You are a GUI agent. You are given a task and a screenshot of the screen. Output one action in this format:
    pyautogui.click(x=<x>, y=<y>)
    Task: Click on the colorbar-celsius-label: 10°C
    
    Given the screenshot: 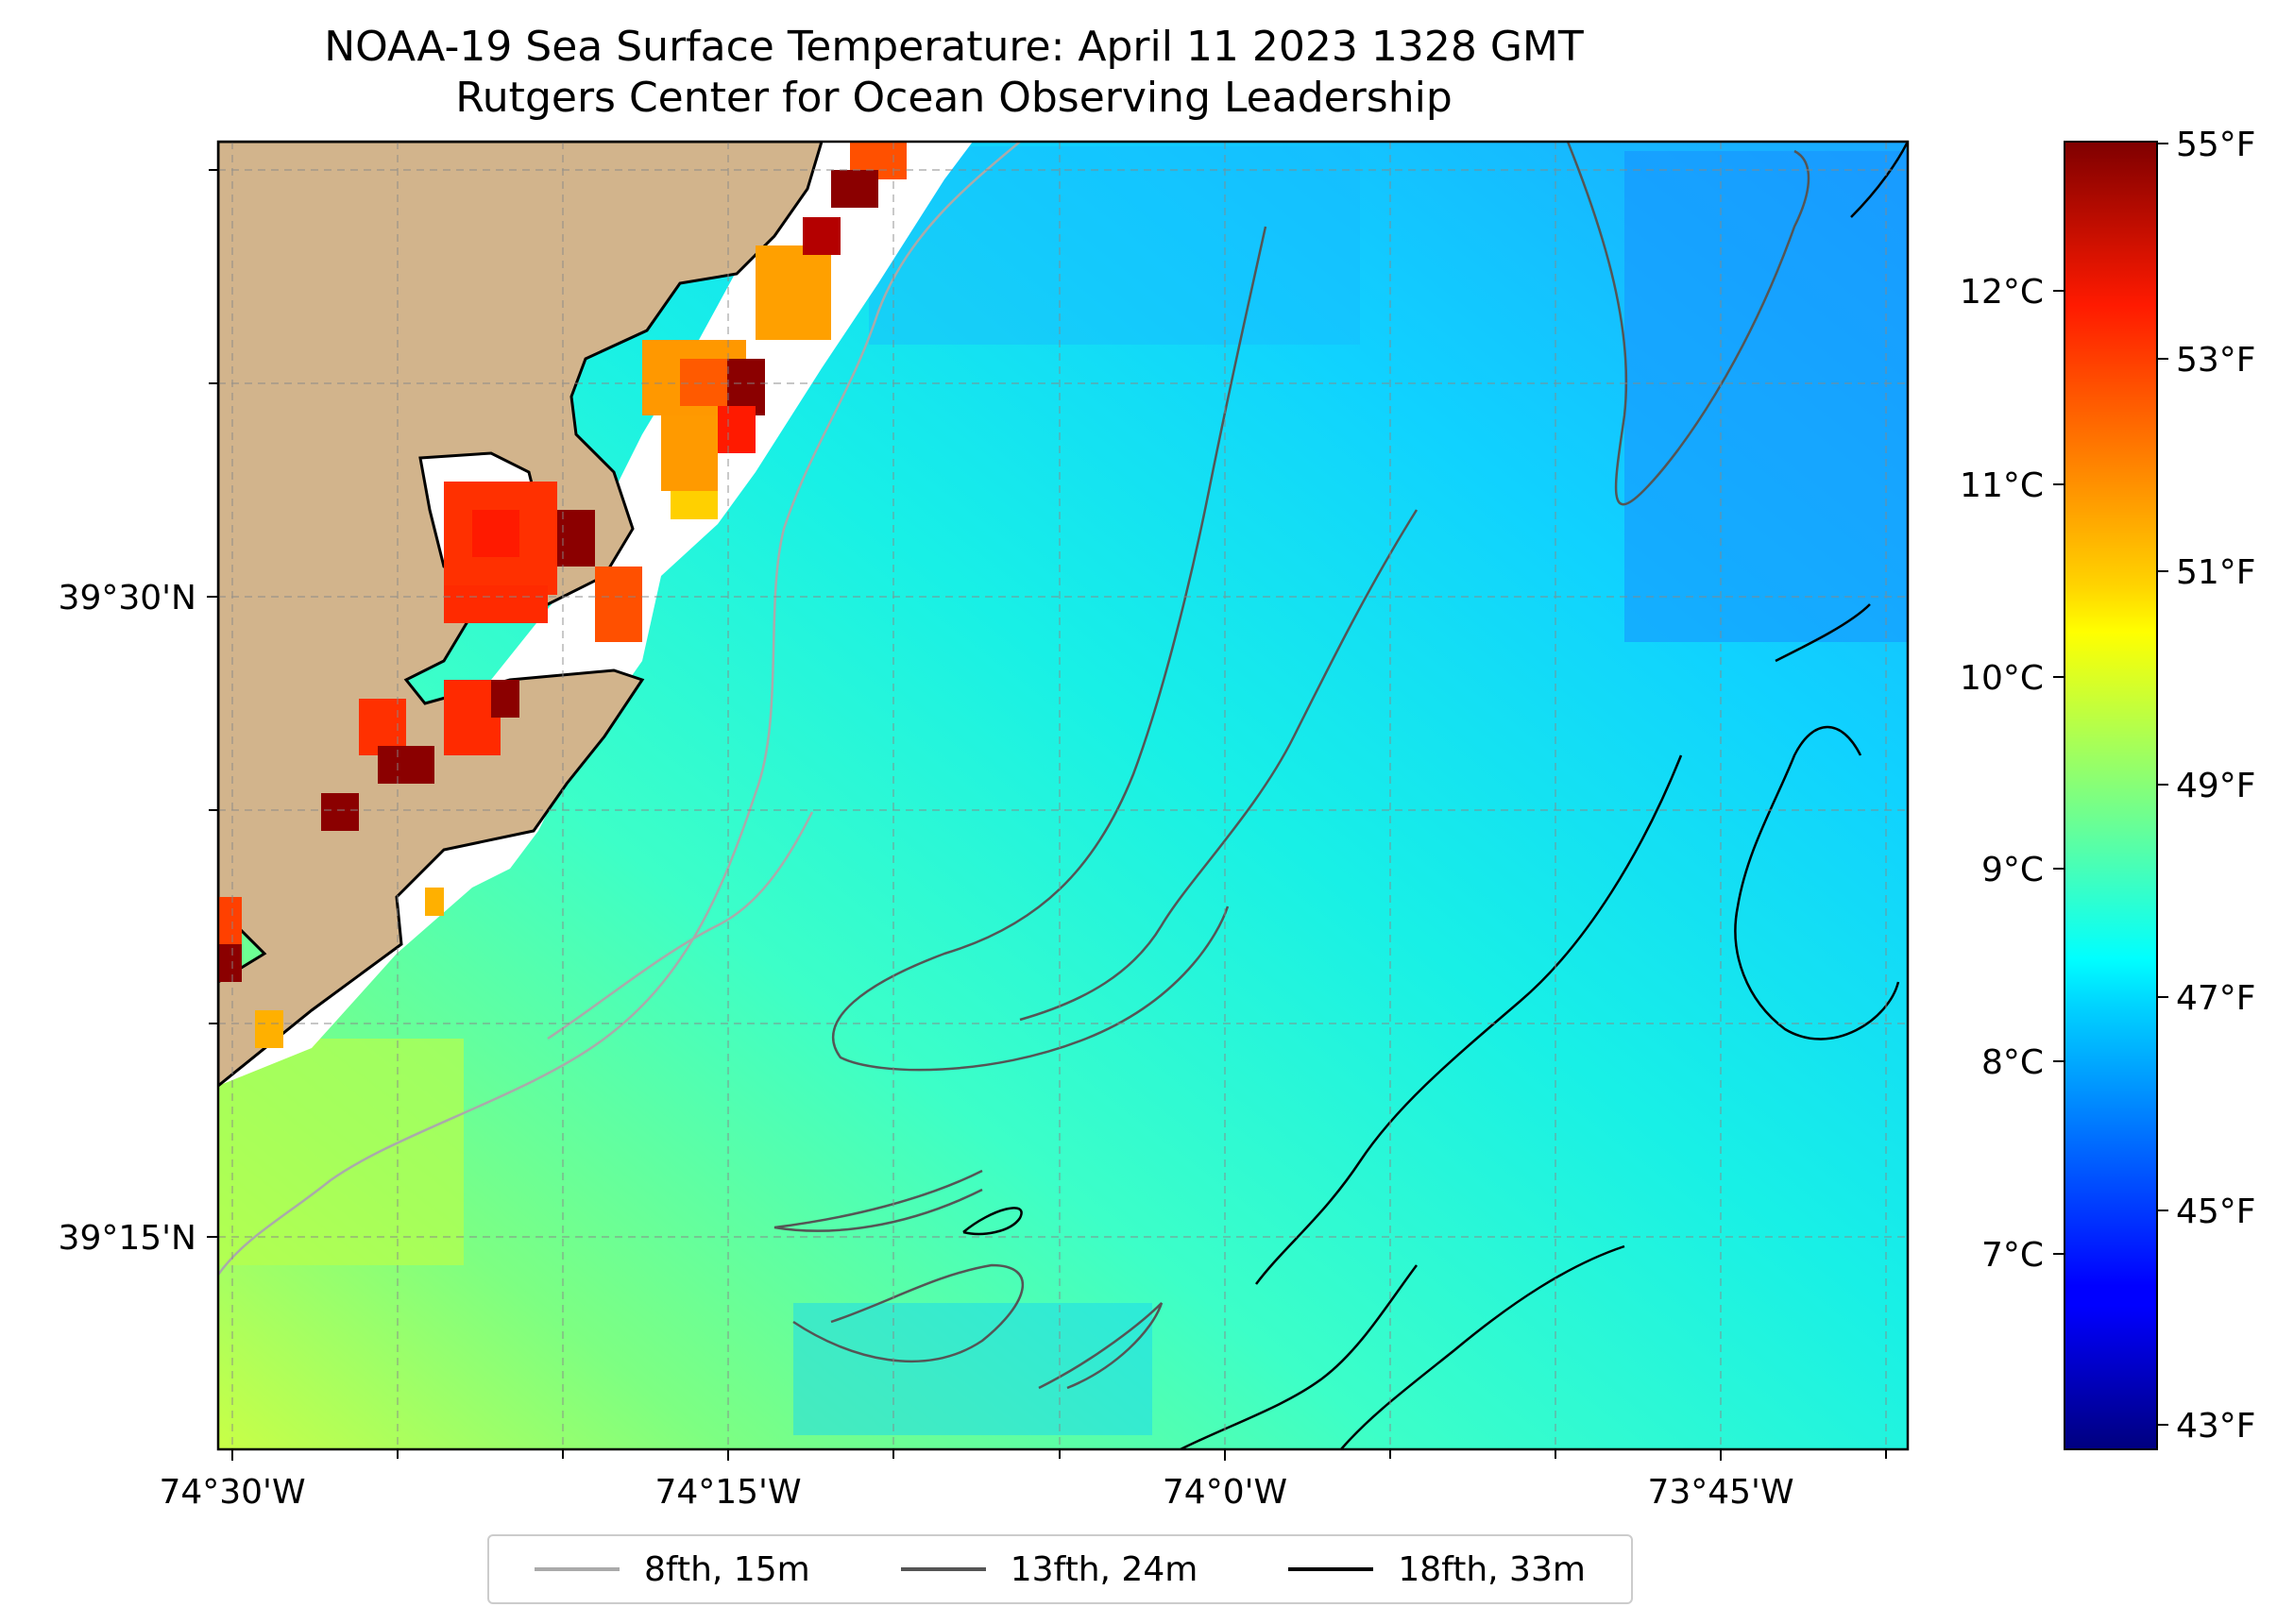 What is the action you would take?
    pyautogui.click(x=2002, y=678)
    